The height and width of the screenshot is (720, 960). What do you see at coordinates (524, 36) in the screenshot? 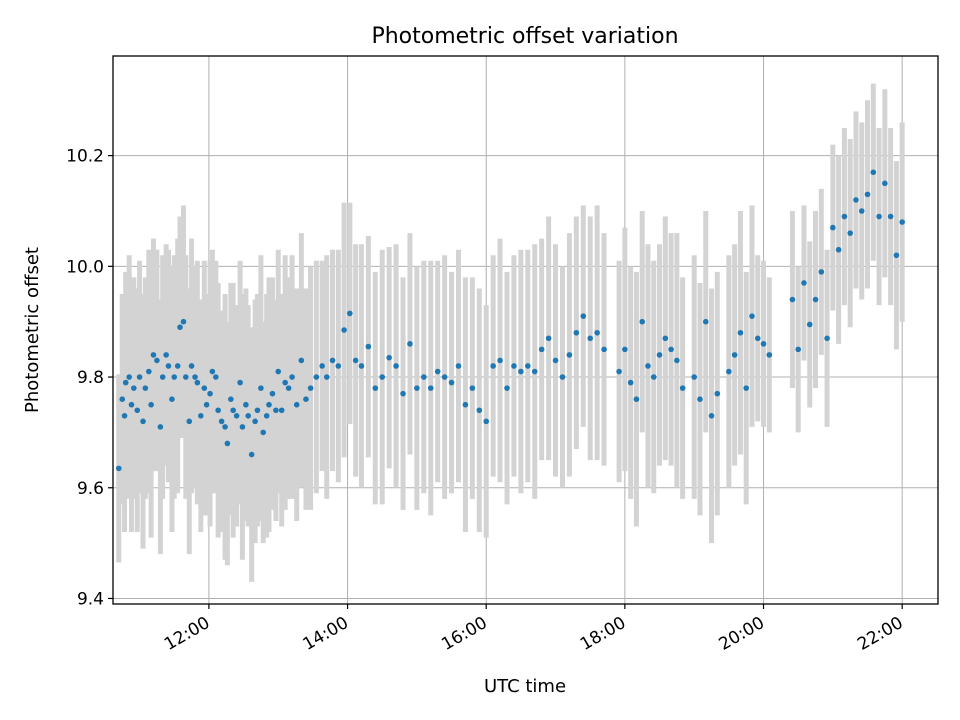
I see `chart-title: Photometric offset variation` at bounding box center [524, 36].